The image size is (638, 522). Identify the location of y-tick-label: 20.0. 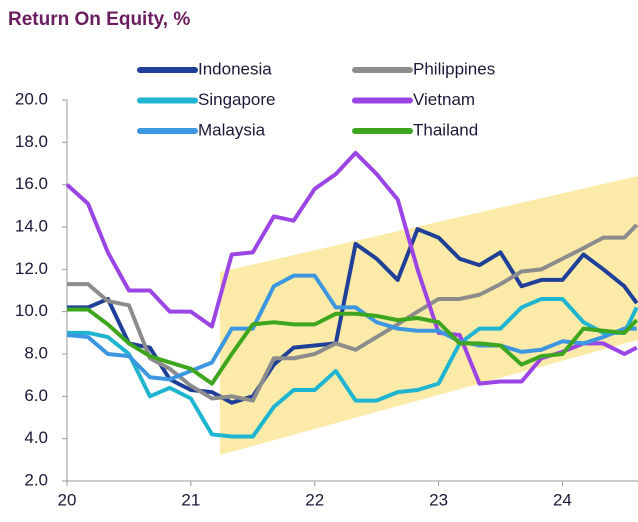
(31, 98).